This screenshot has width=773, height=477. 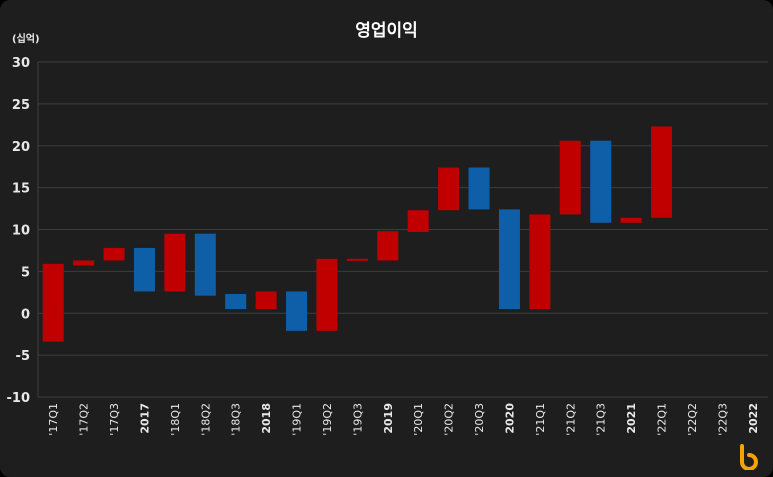 What do you see at coordinates (749, 457) in the screenshot?
I see `b-logo-icon` at bounding box center [749, 457].